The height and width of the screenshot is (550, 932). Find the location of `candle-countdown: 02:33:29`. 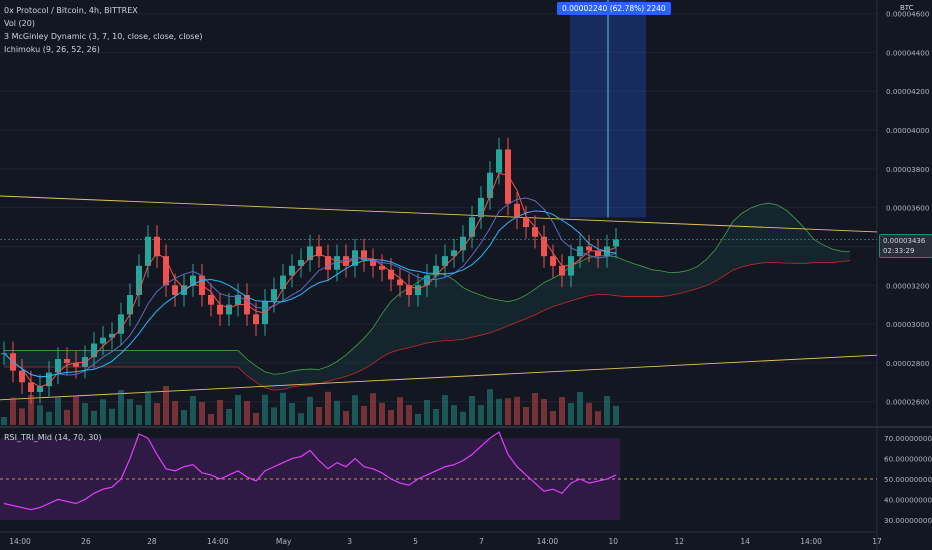

candle-countdown: 02:33:29 is located at coordinates (899, 251).